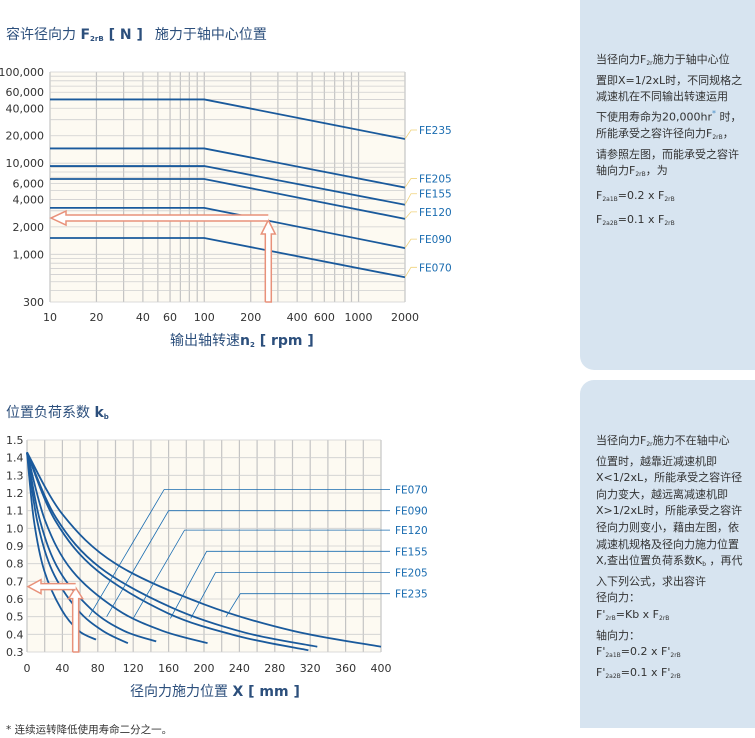 This screenshot has height=738, width=755. I want to click on info-line: F'2a2B=0.1 x F'2rB, so click(669, 675).